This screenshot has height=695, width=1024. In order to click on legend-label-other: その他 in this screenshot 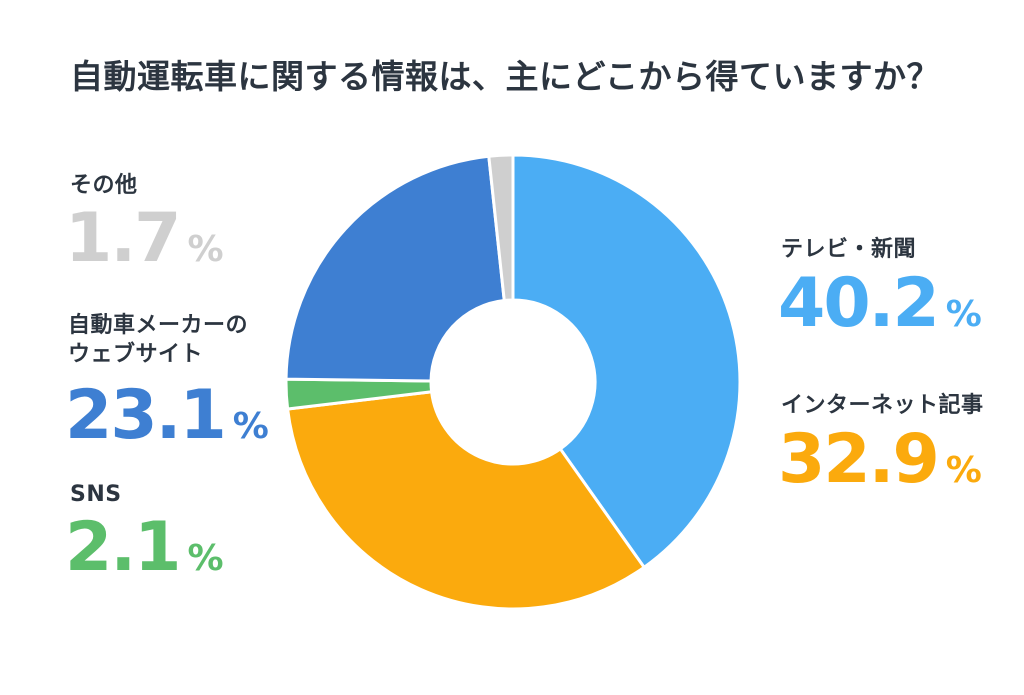, I will do `click(104, 185)`.